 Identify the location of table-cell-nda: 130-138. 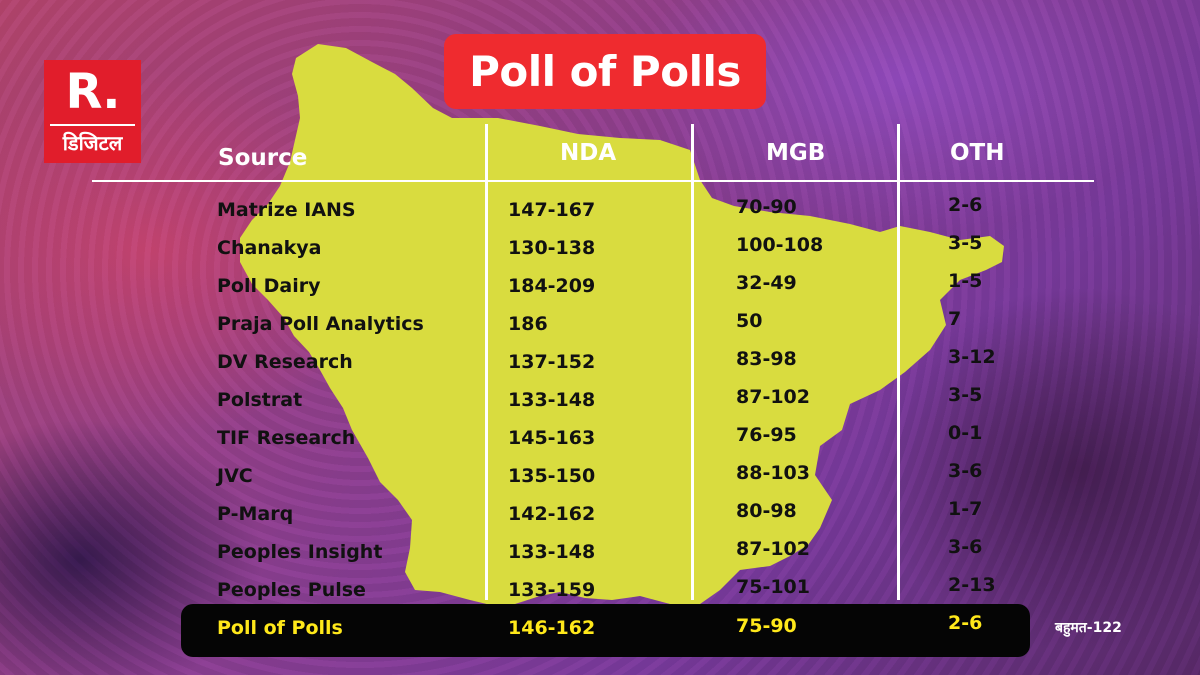
(552, 248).